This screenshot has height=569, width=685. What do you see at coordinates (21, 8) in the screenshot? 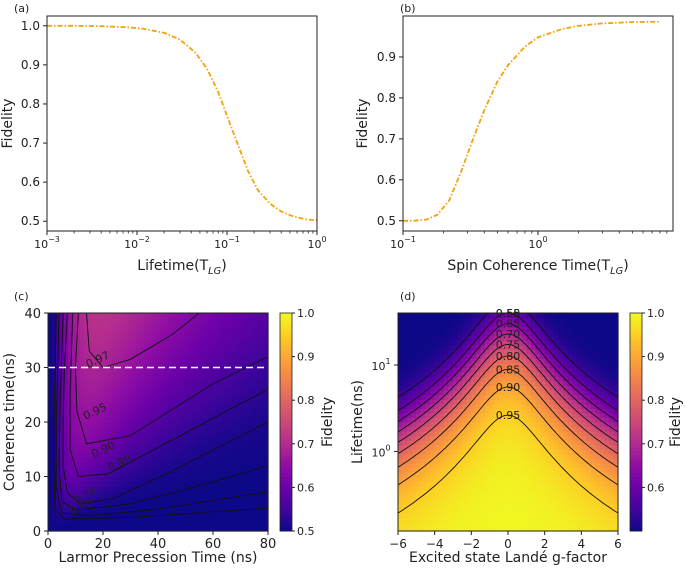
I see `panel-label-a: (a)` at bounding box center [21, 8].